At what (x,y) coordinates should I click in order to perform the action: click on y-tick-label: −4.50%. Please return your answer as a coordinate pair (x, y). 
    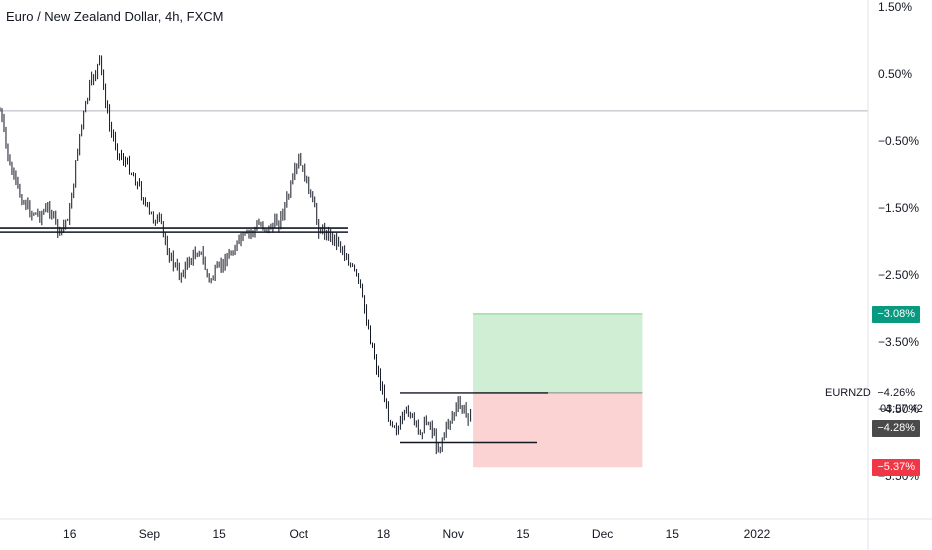
    Looking at the image, I should click on (898, 409).